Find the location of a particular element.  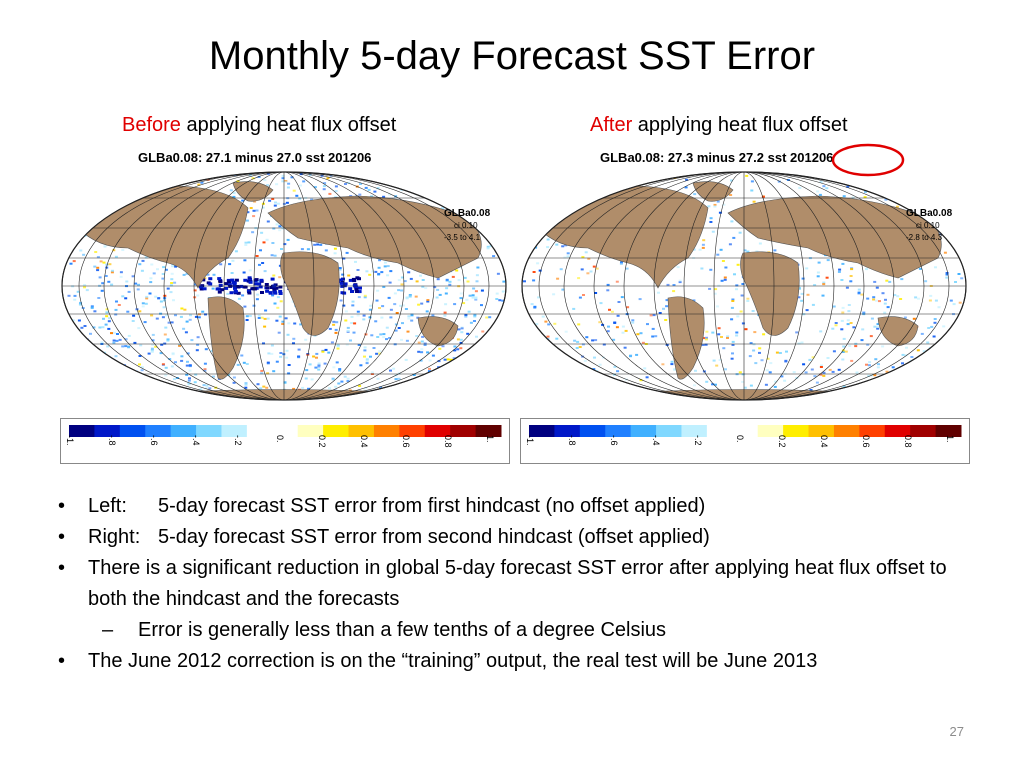

left-ci-label: ci 0.10 is located at coordinates (466, 225).